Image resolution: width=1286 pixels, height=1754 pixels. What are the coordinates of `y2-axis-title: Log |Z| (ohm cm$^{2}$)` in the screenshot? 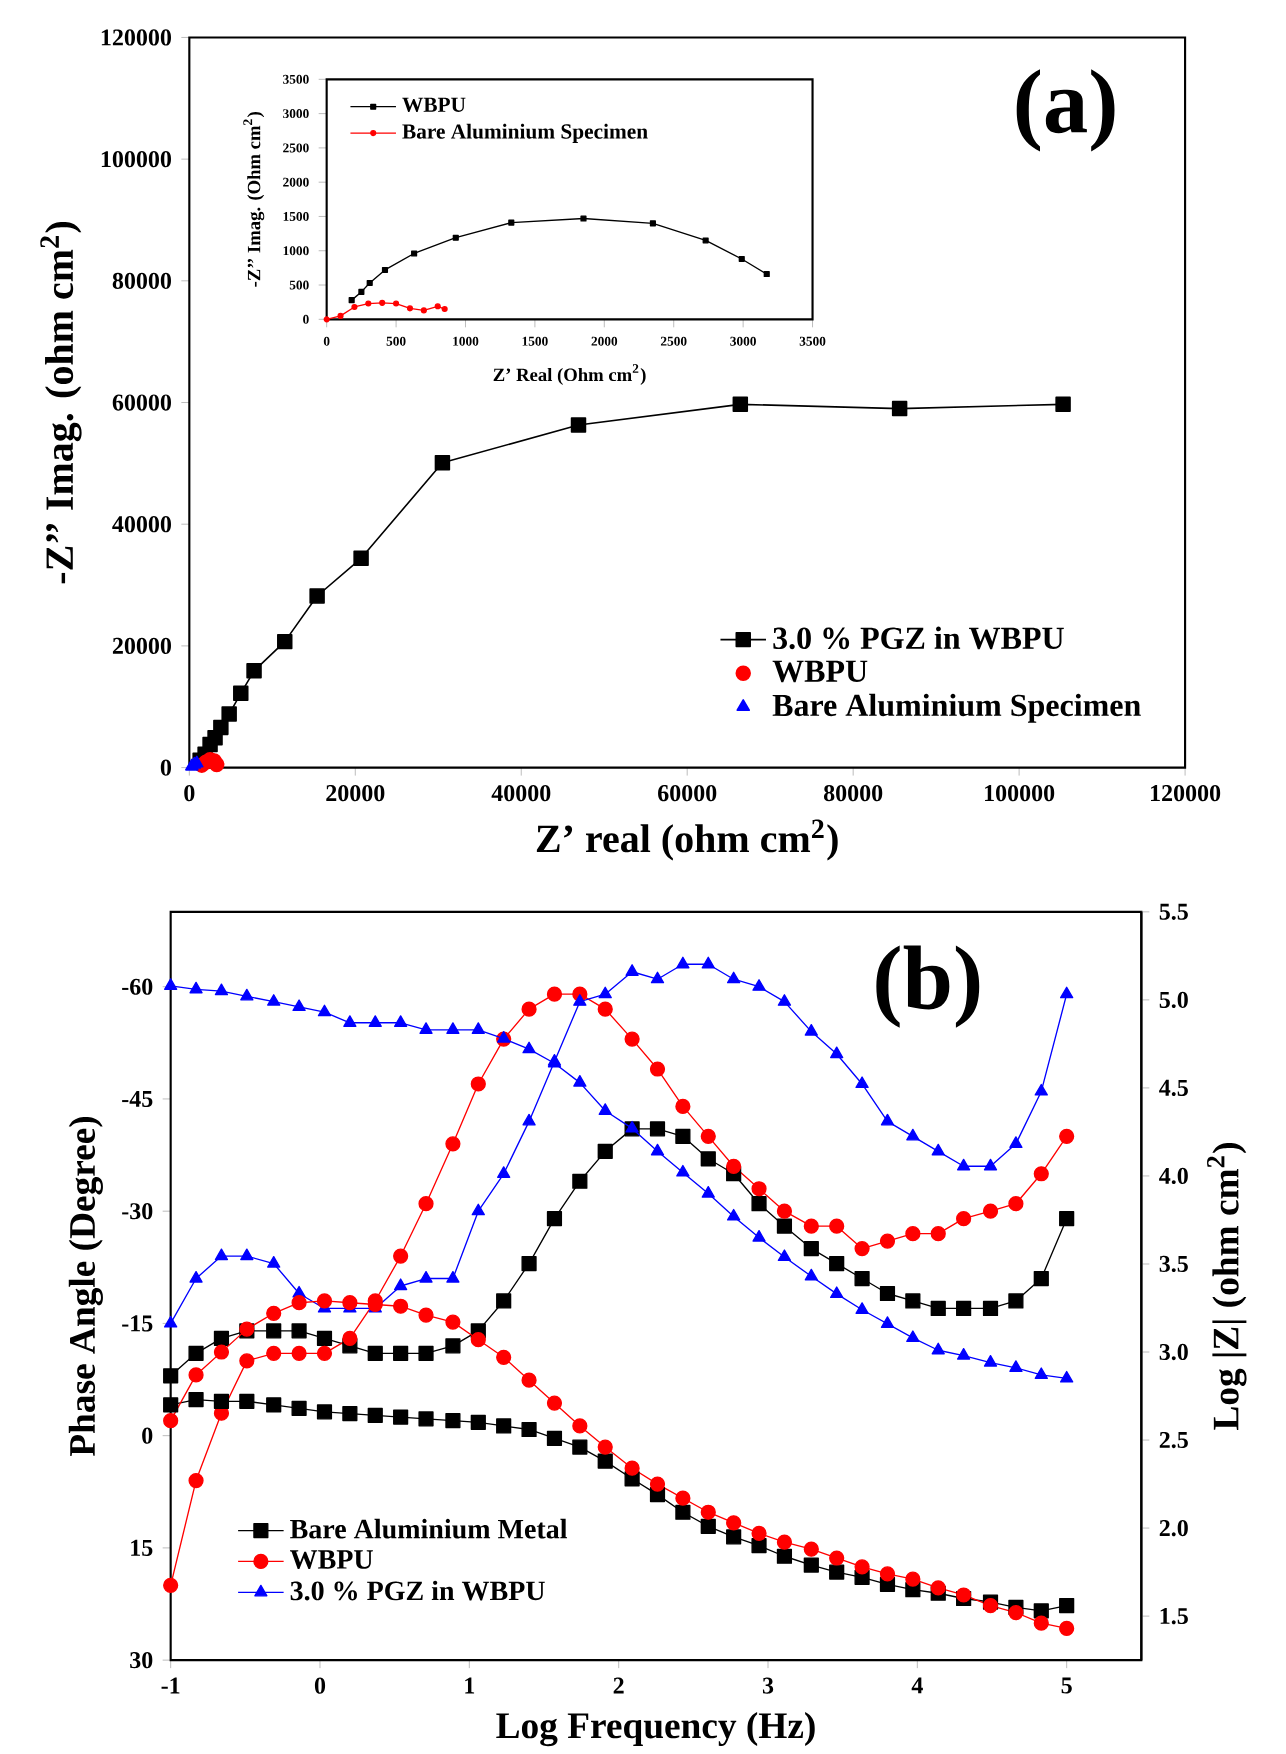 It's located at (1227, 1286).